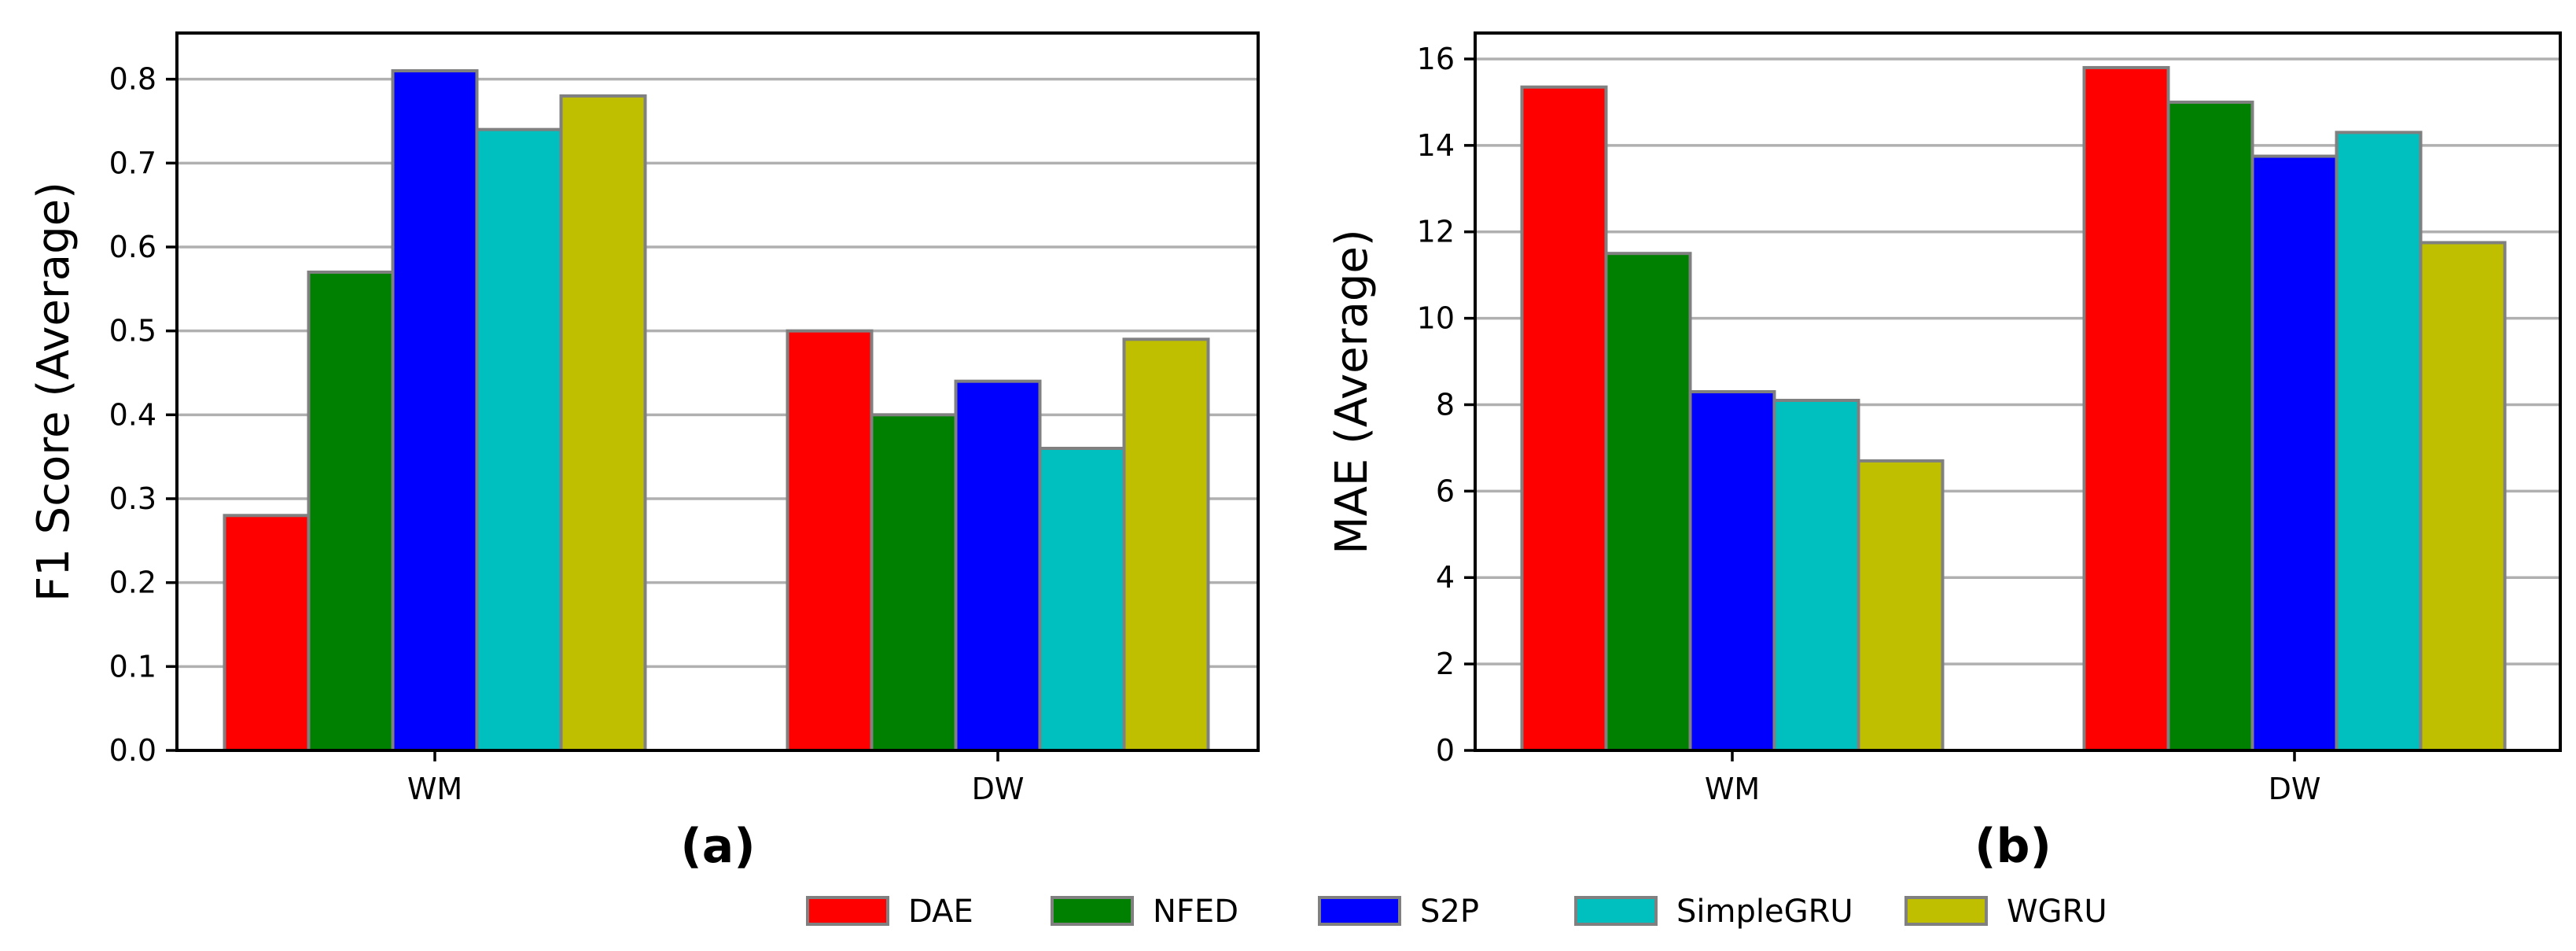 The height and width of the screenshot is (951, 2576). Describe the element at coordinates (1446, 750) in the screenshot. I see `y-tick-label: 0` at that location.